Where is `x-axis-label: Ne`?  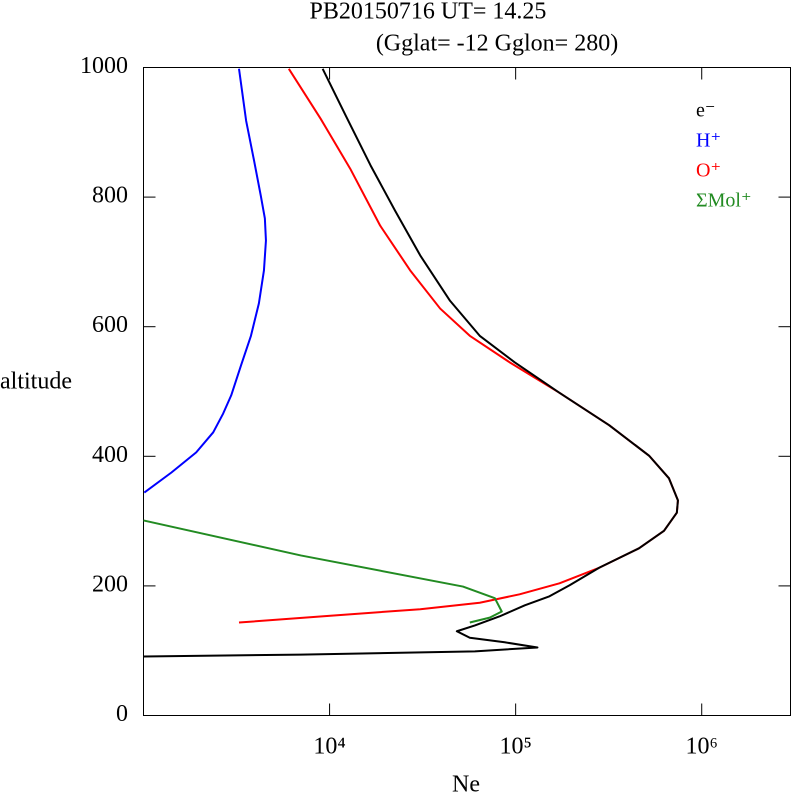
x-axis-label: Ne is located at coordinates (466, 784).